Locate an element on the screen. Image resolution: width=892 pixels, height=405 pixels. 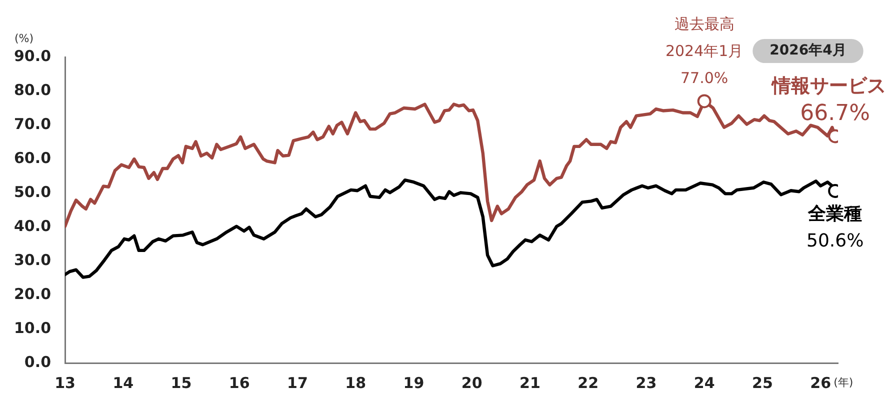
data-label: 77.0% is located at coordinates (704, 78).